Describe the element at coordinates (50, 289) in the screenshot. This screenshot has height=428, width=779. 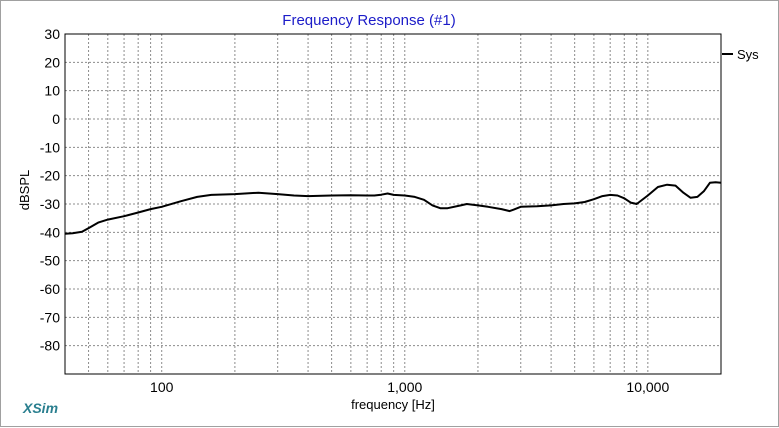
I see `y-tick-label: -60` at that location.